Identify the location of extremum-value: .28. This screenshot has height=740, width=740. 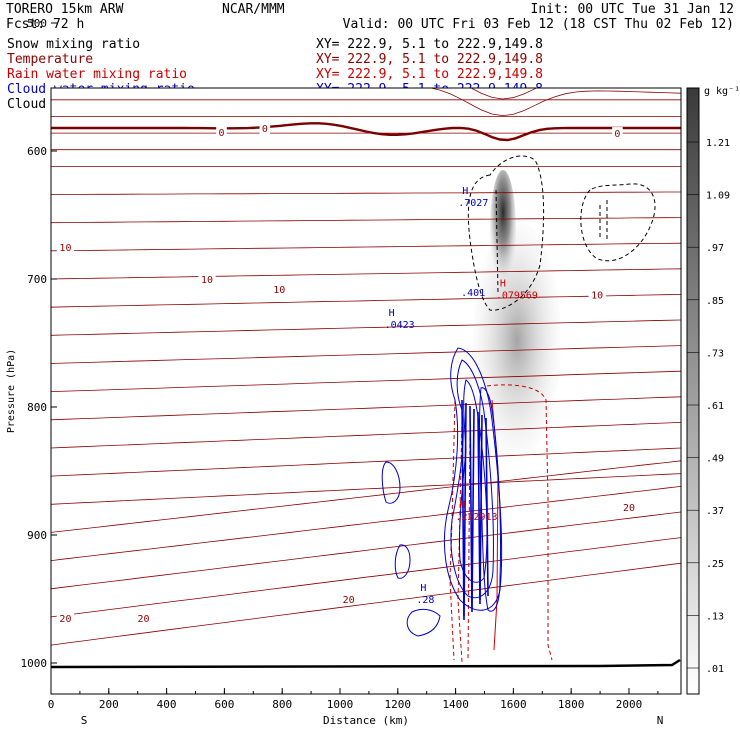
(425, 600).